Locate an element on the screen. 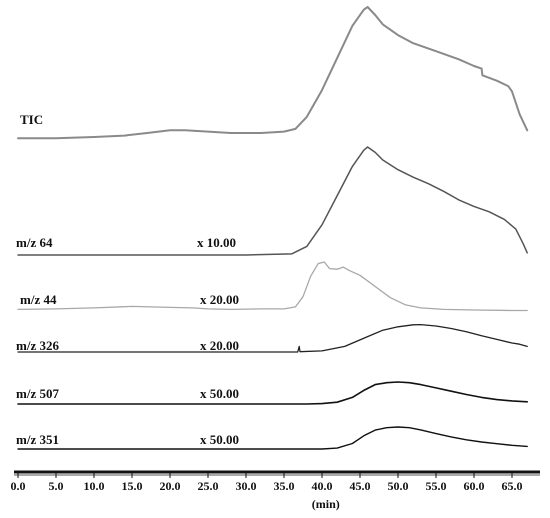  x-tick-label-6: 30.0 is located at coordinates (246, 486).